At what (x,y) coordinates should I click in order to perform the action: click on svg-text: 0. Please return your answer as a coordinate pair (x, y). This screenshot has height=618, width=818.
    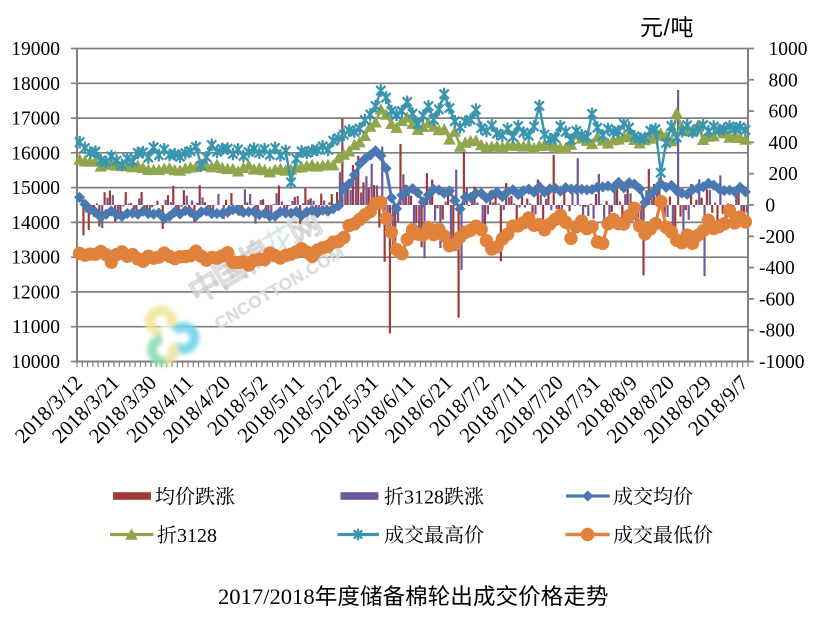
    Looking at the image, I should click on (770, 206).